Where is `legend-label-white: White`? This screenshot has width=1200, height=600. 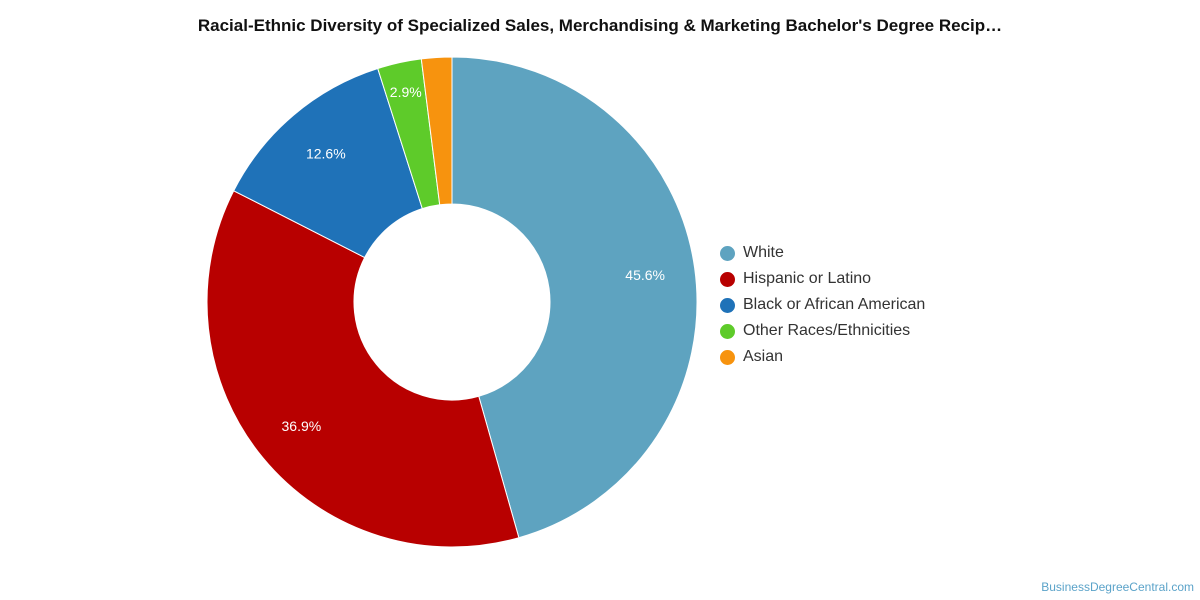 legend-label-white: White is located at coordinates (763, 252).